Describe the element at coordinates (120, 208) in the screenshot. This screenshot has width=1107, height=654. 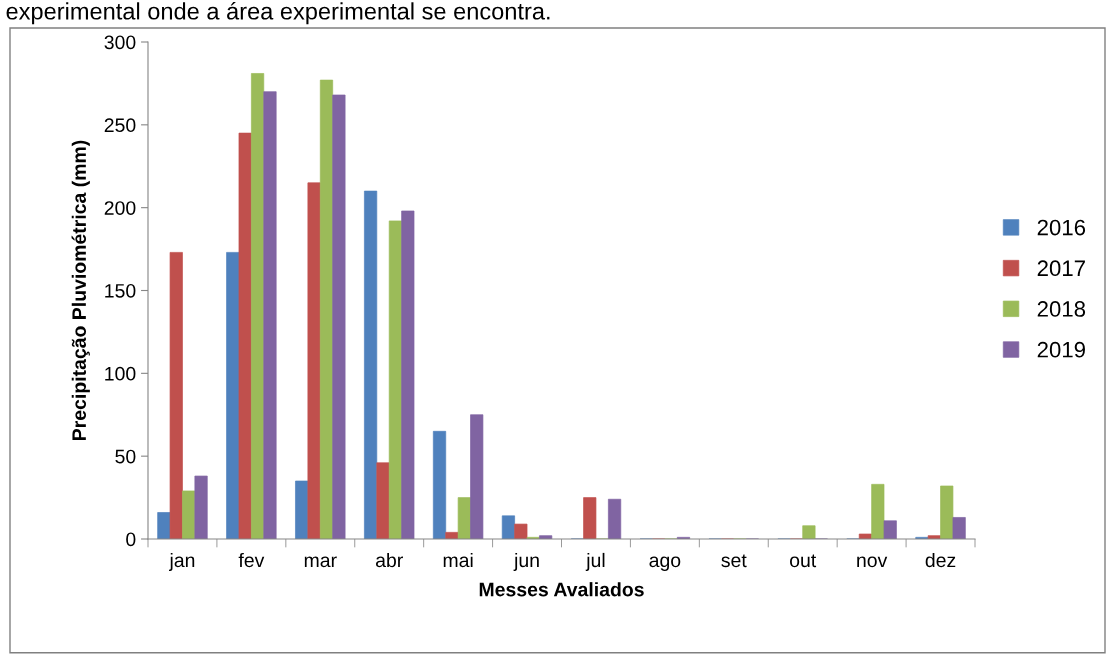
I see `y-tick-label: 200` at that location.